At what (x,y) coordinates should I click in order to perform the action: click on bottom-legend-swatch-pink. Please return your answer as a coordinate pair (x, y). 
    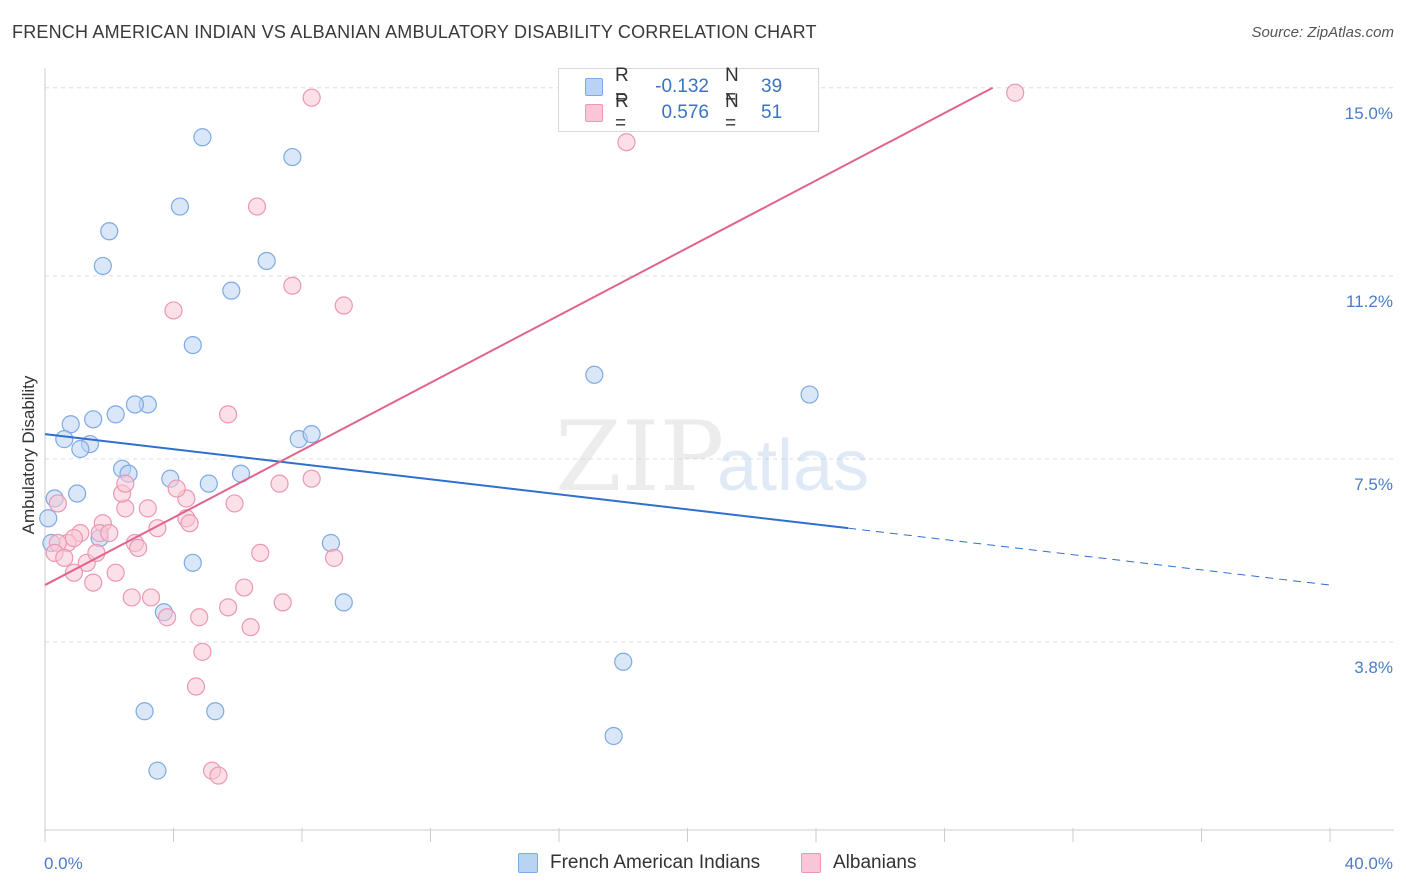
    Looking at the image, I should click on (811, 863).